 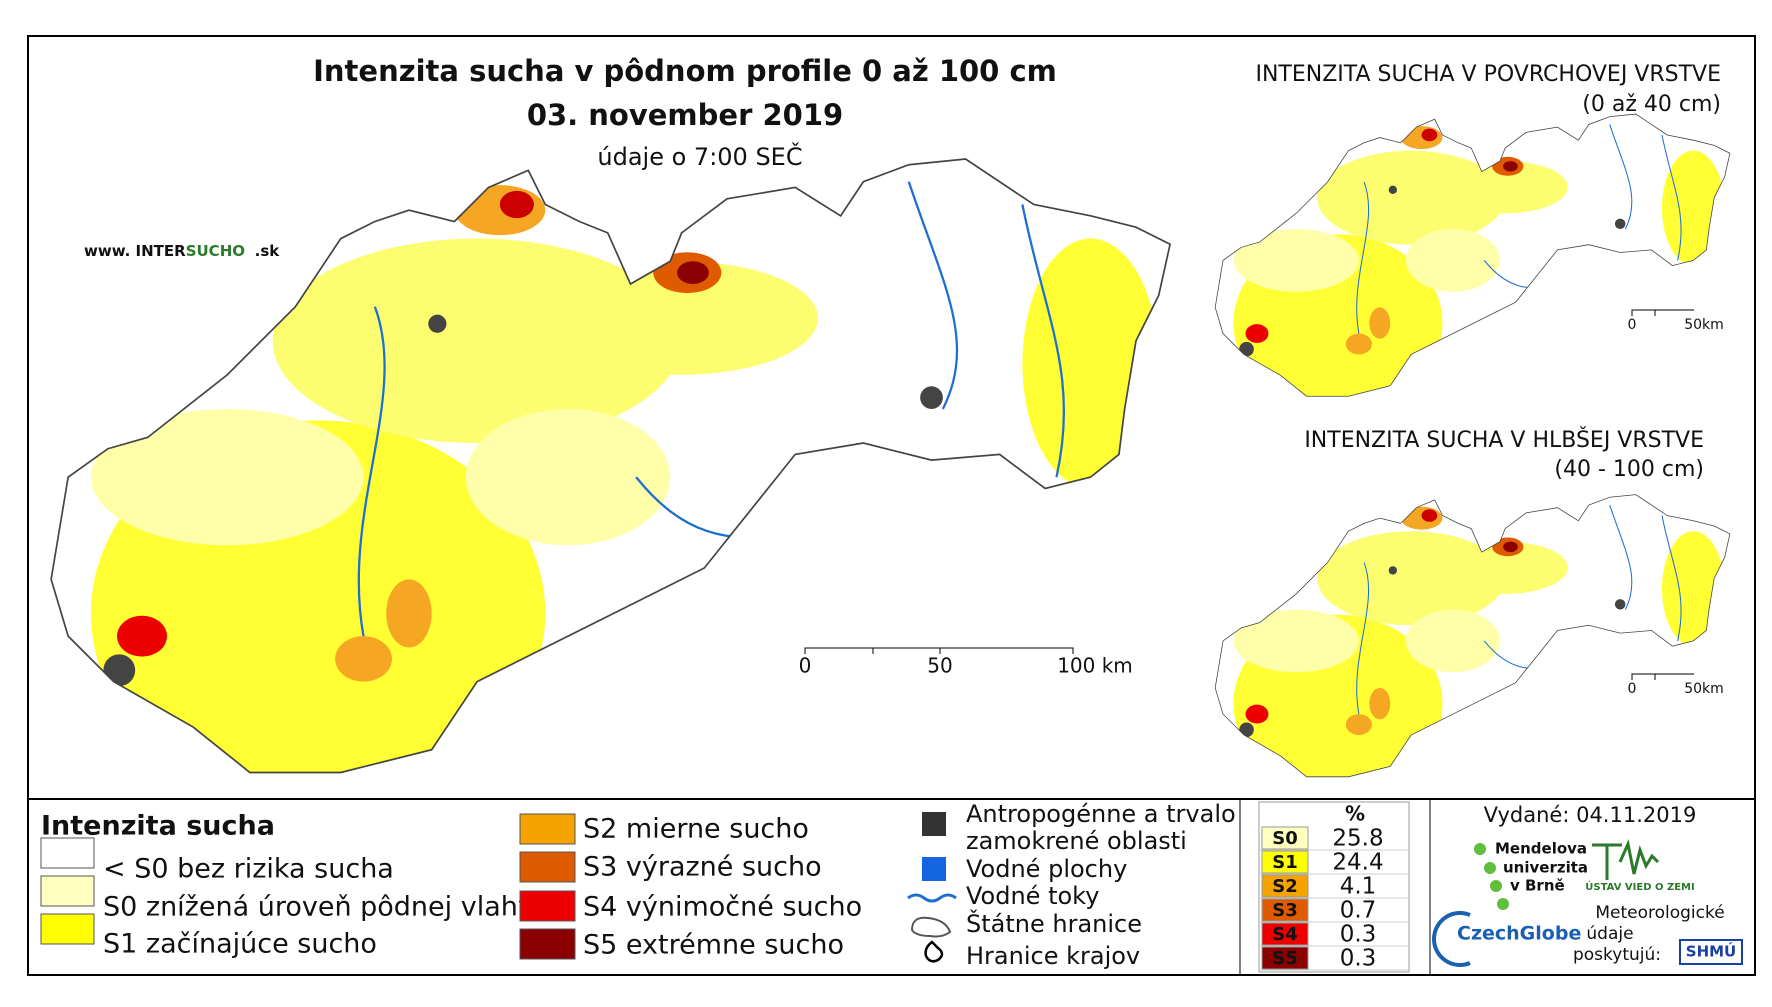 I want to click on legend-symbol: Hranice krajov, so click(x=1053, y=956).